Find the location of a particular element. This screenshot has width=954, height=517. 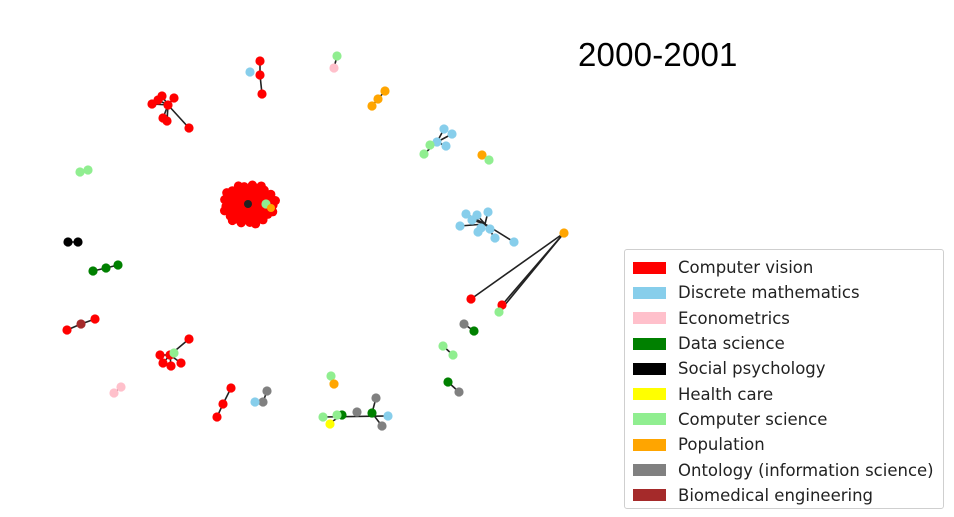

legend-label: Discrete mathematics is located at coordinates (769, 293).